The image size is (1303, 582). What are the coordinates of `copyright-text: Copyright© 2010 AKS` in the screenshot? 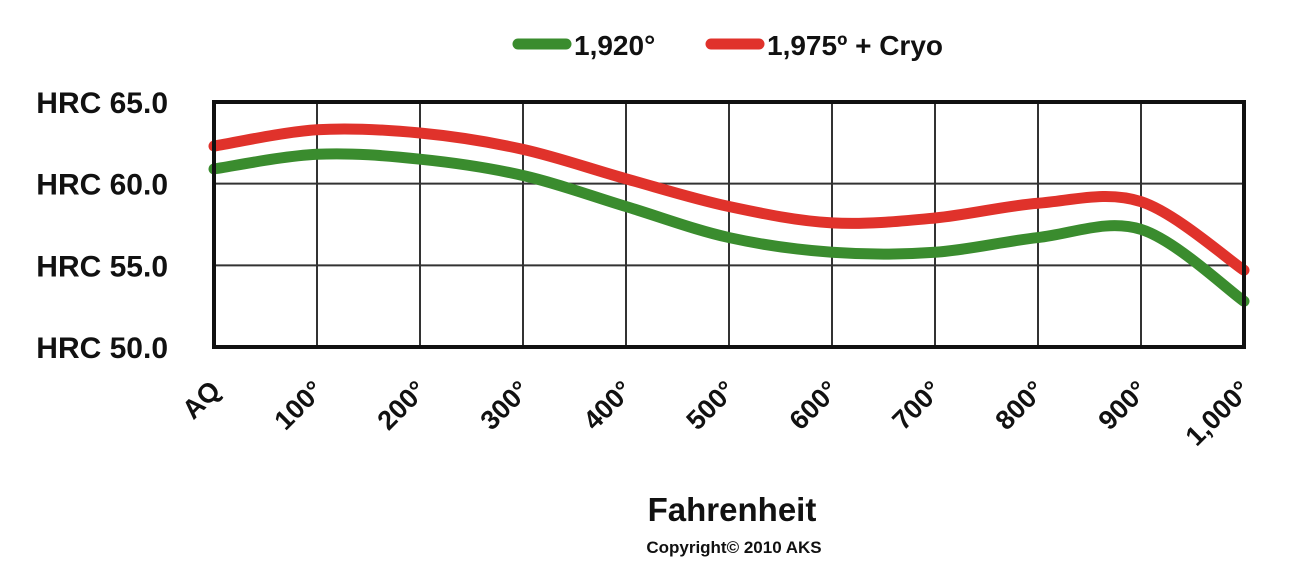 It's located at (733, 547).